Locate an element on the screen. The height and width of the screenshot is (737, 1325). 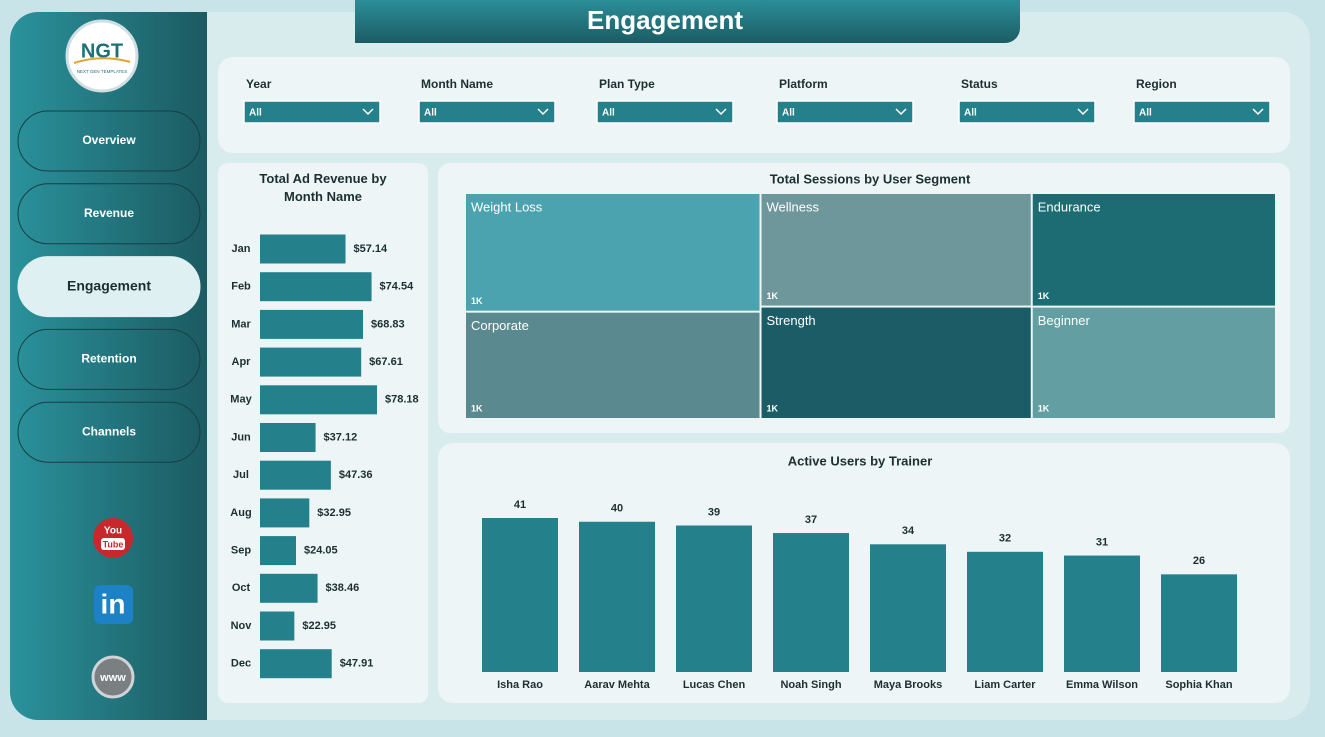
filter-panel is located at coordinates (754, 105).